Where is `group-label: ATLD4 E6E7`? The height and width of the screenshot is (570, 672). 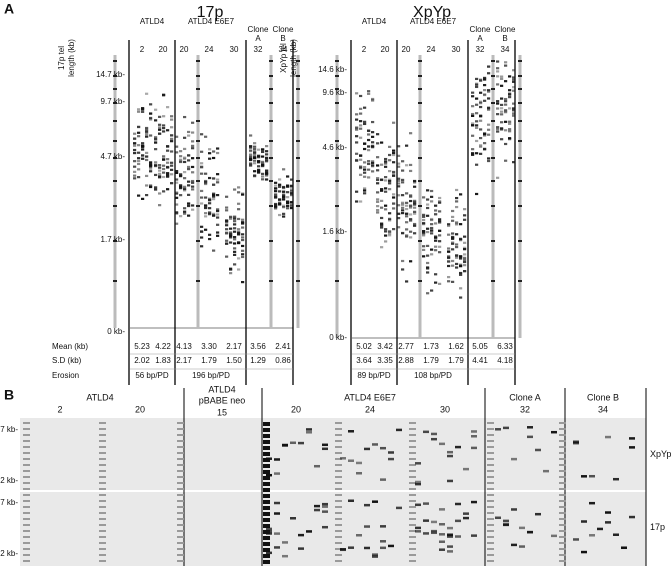
group-label: ATLD4 E6E7 is located at coordinates (370, 397).